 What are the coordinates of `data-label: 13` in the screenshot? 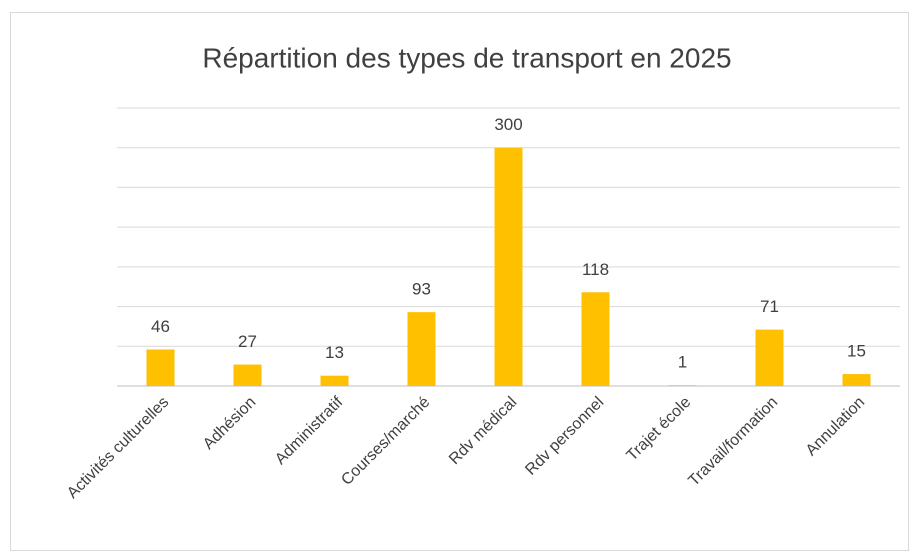 It's located at (334, 352).